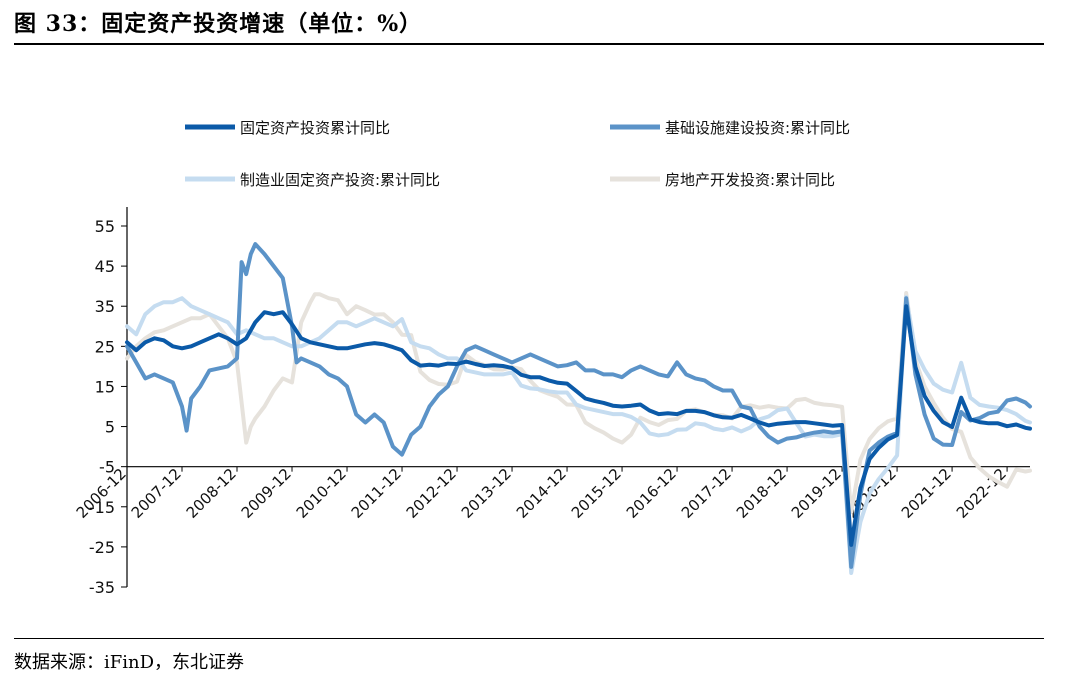 Image resolution: width=1080 pixels, height=687 pixels. I want to click on x-tick-label: 2022-12, so click(981, 493).